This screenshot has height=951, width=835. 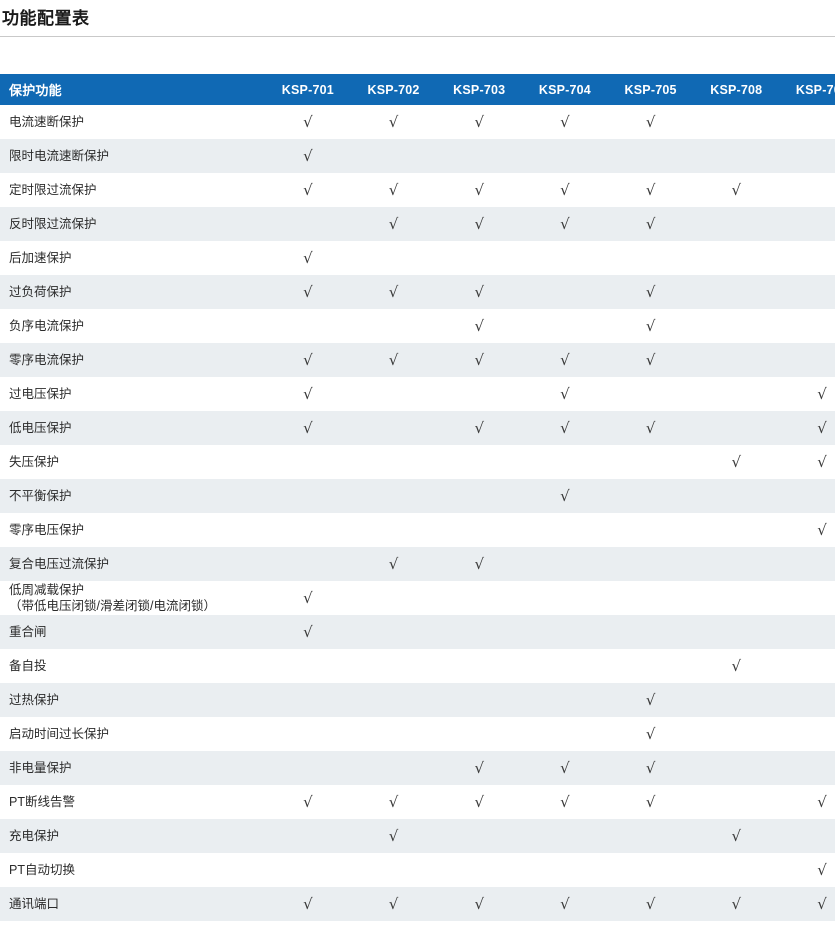 I want to click on feature-label: 电流速断保护, so click(x=132, y=122).